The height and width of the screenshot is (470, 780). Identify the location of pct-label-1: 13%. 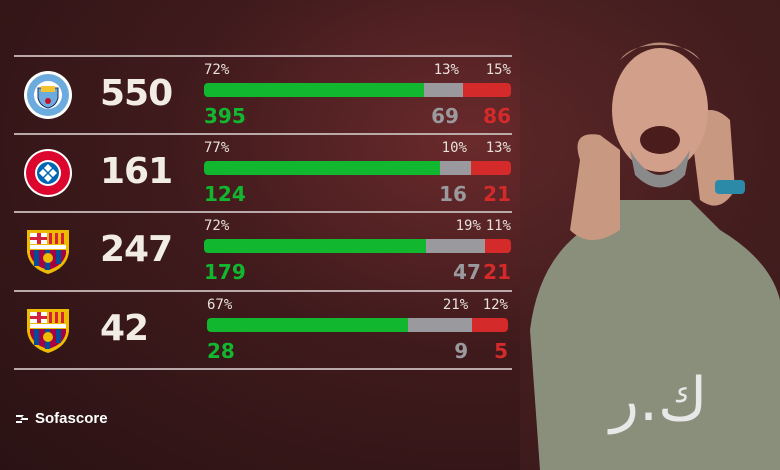
(446, 70).